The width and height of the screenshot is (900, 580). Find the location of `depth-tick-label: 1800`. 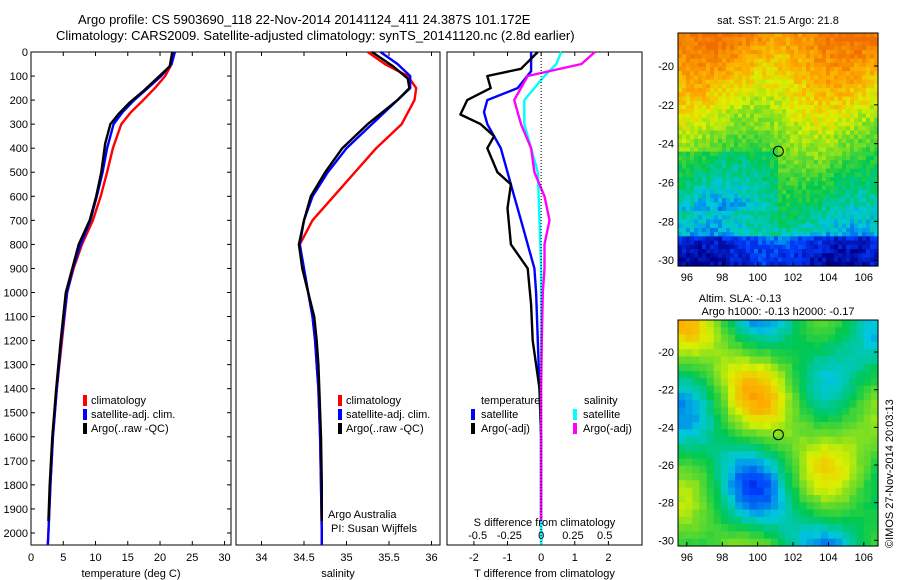

depth-tick-label: 1800 is located at coordinates (16, 486).